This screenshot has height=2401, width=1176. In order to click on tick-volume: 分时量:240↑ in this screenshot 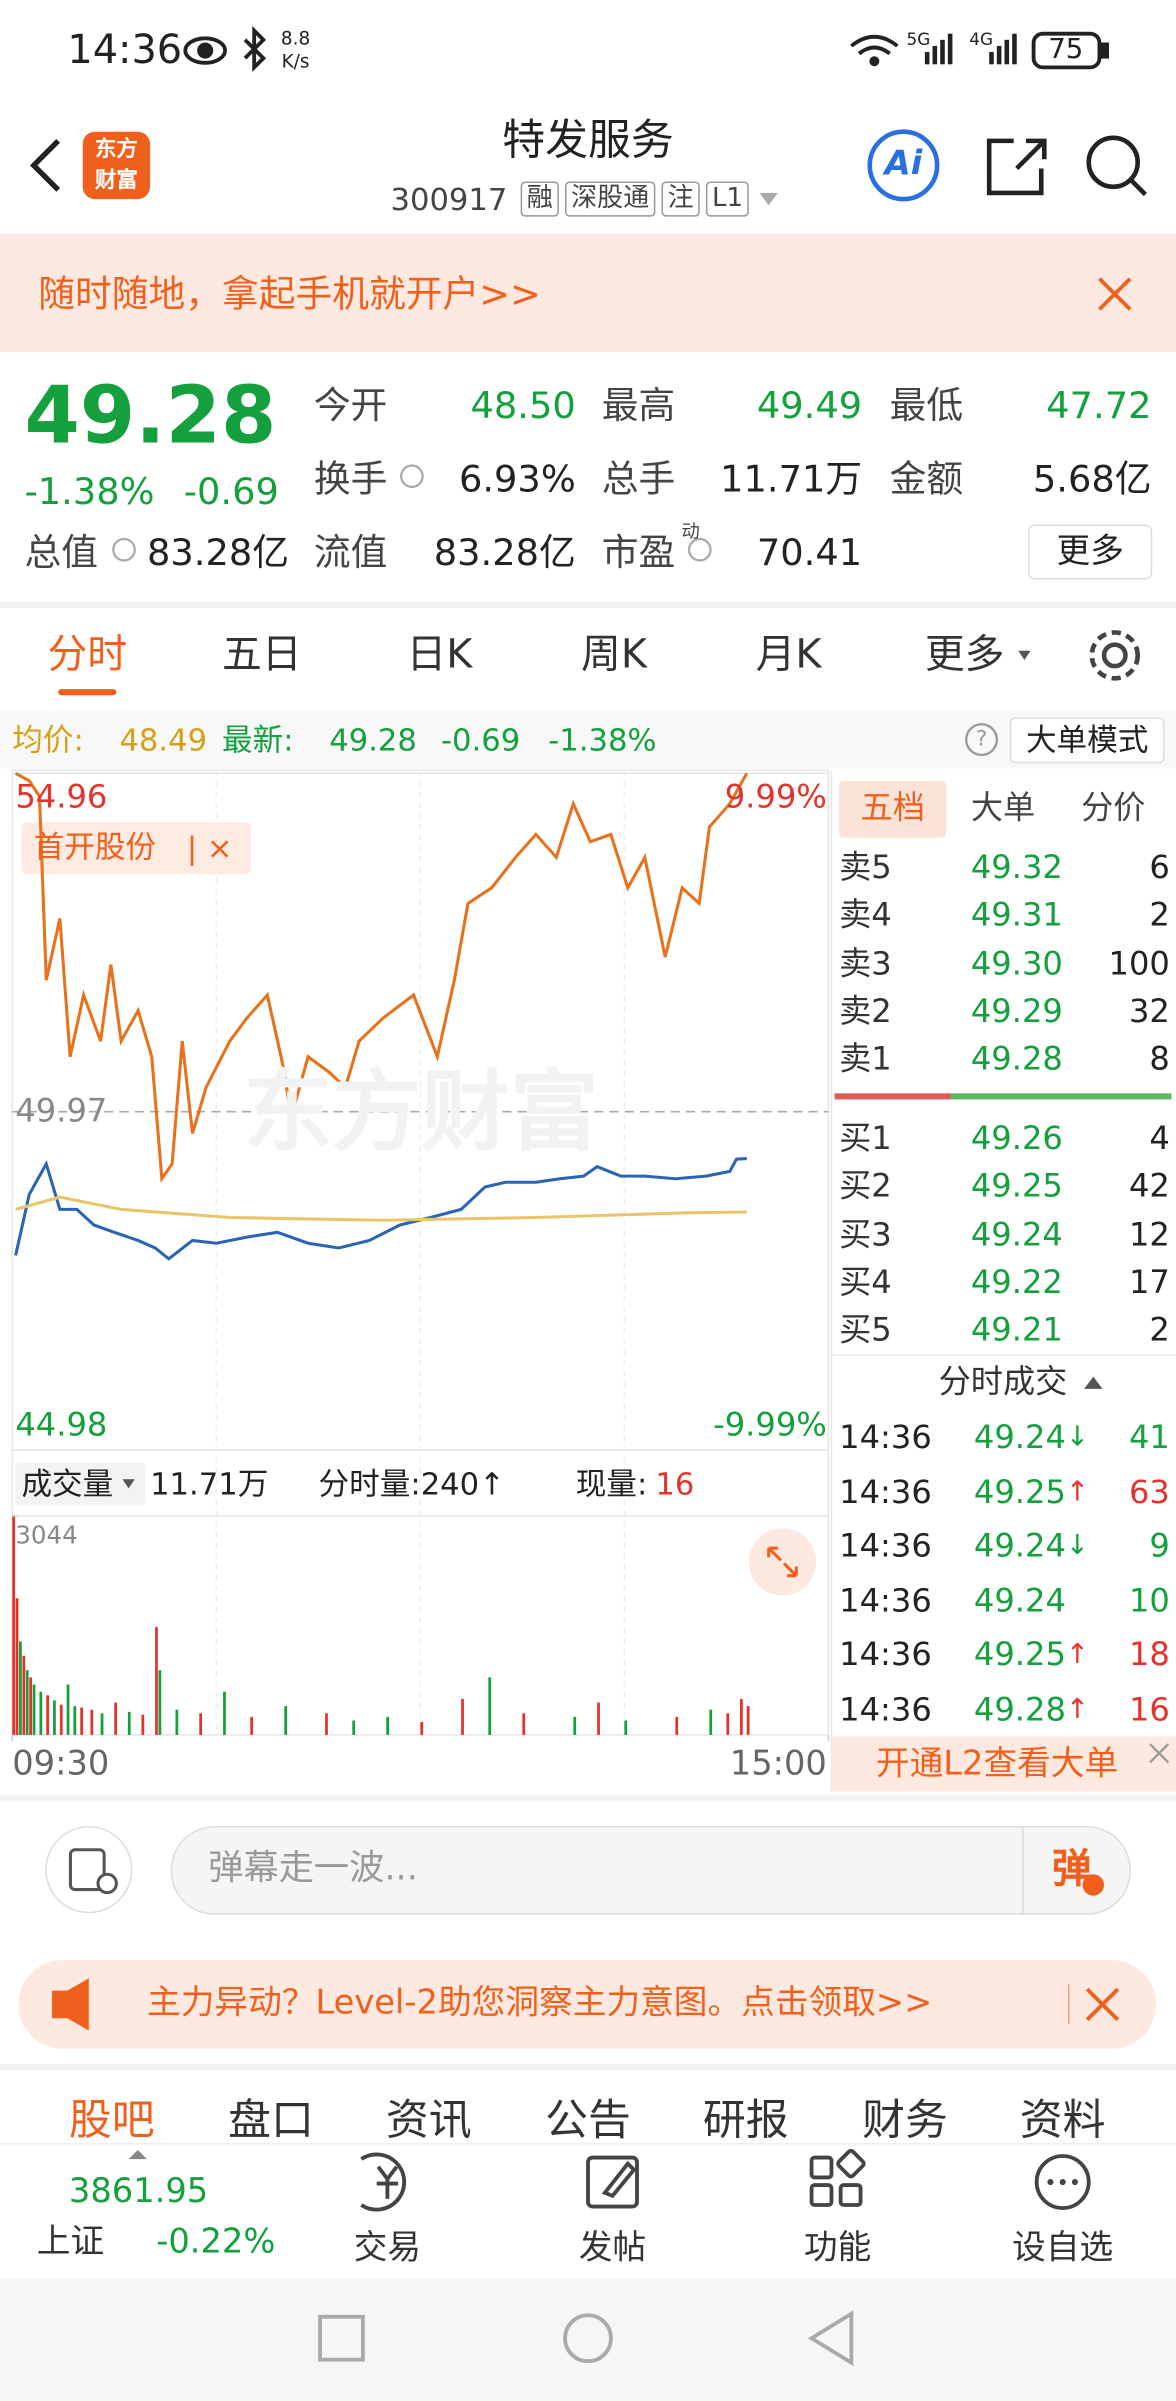, I will do `click(412, 1483)`.